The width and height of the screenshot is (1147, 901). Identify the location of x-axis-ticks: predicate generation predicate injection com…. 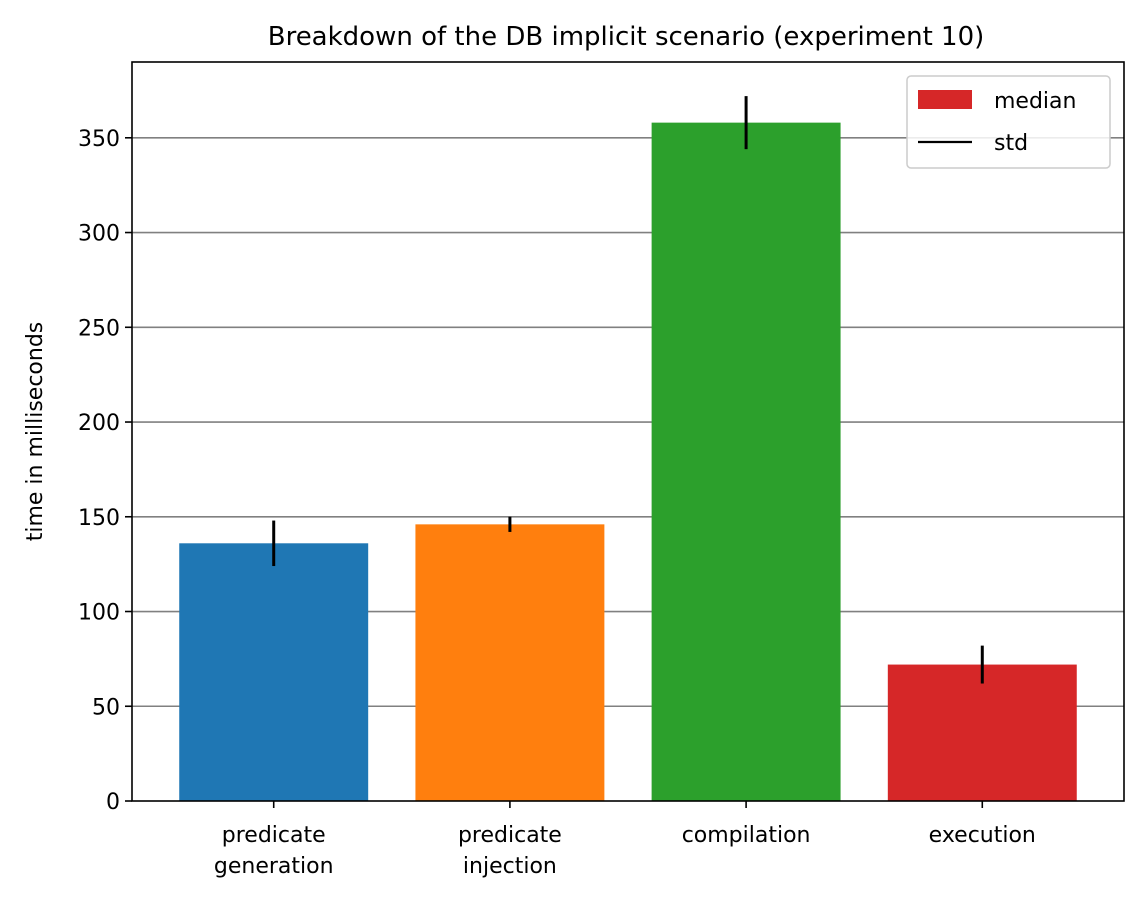
(625, 840).